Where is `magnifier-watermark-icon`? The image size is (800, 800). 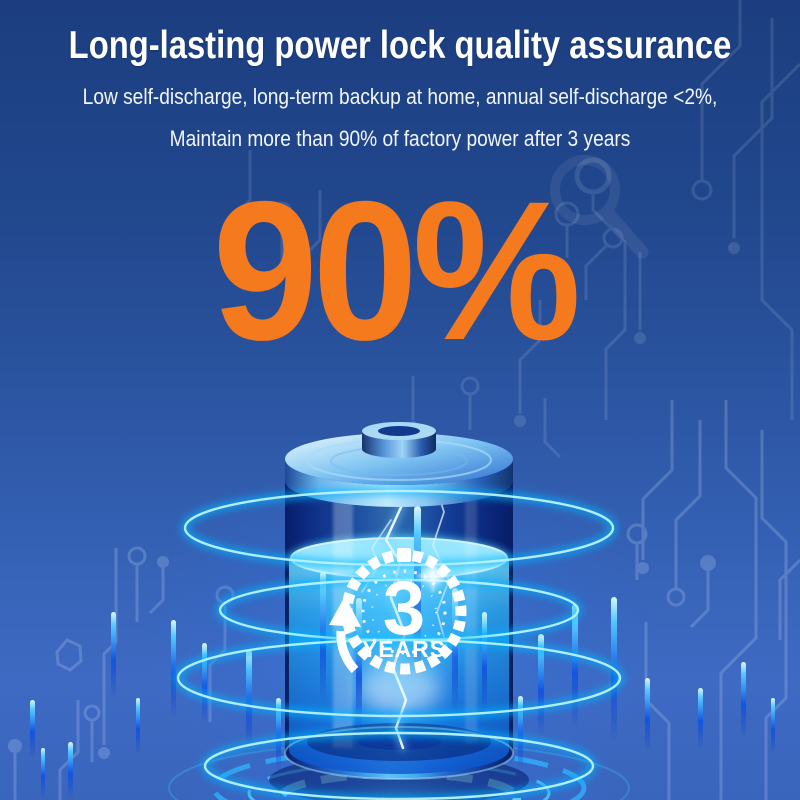 magnifier-watermark-icon is located at coordinates (599, 207).